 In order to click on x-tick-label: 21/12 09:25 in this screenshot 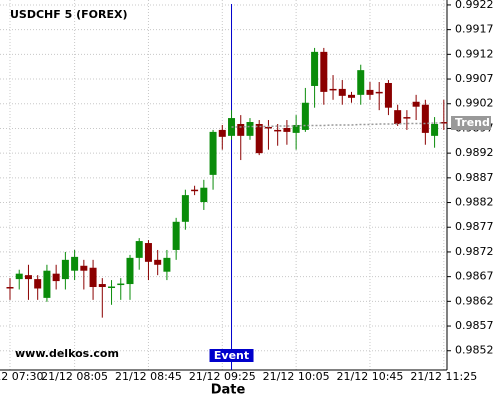, I will do `click(222, 376)`.